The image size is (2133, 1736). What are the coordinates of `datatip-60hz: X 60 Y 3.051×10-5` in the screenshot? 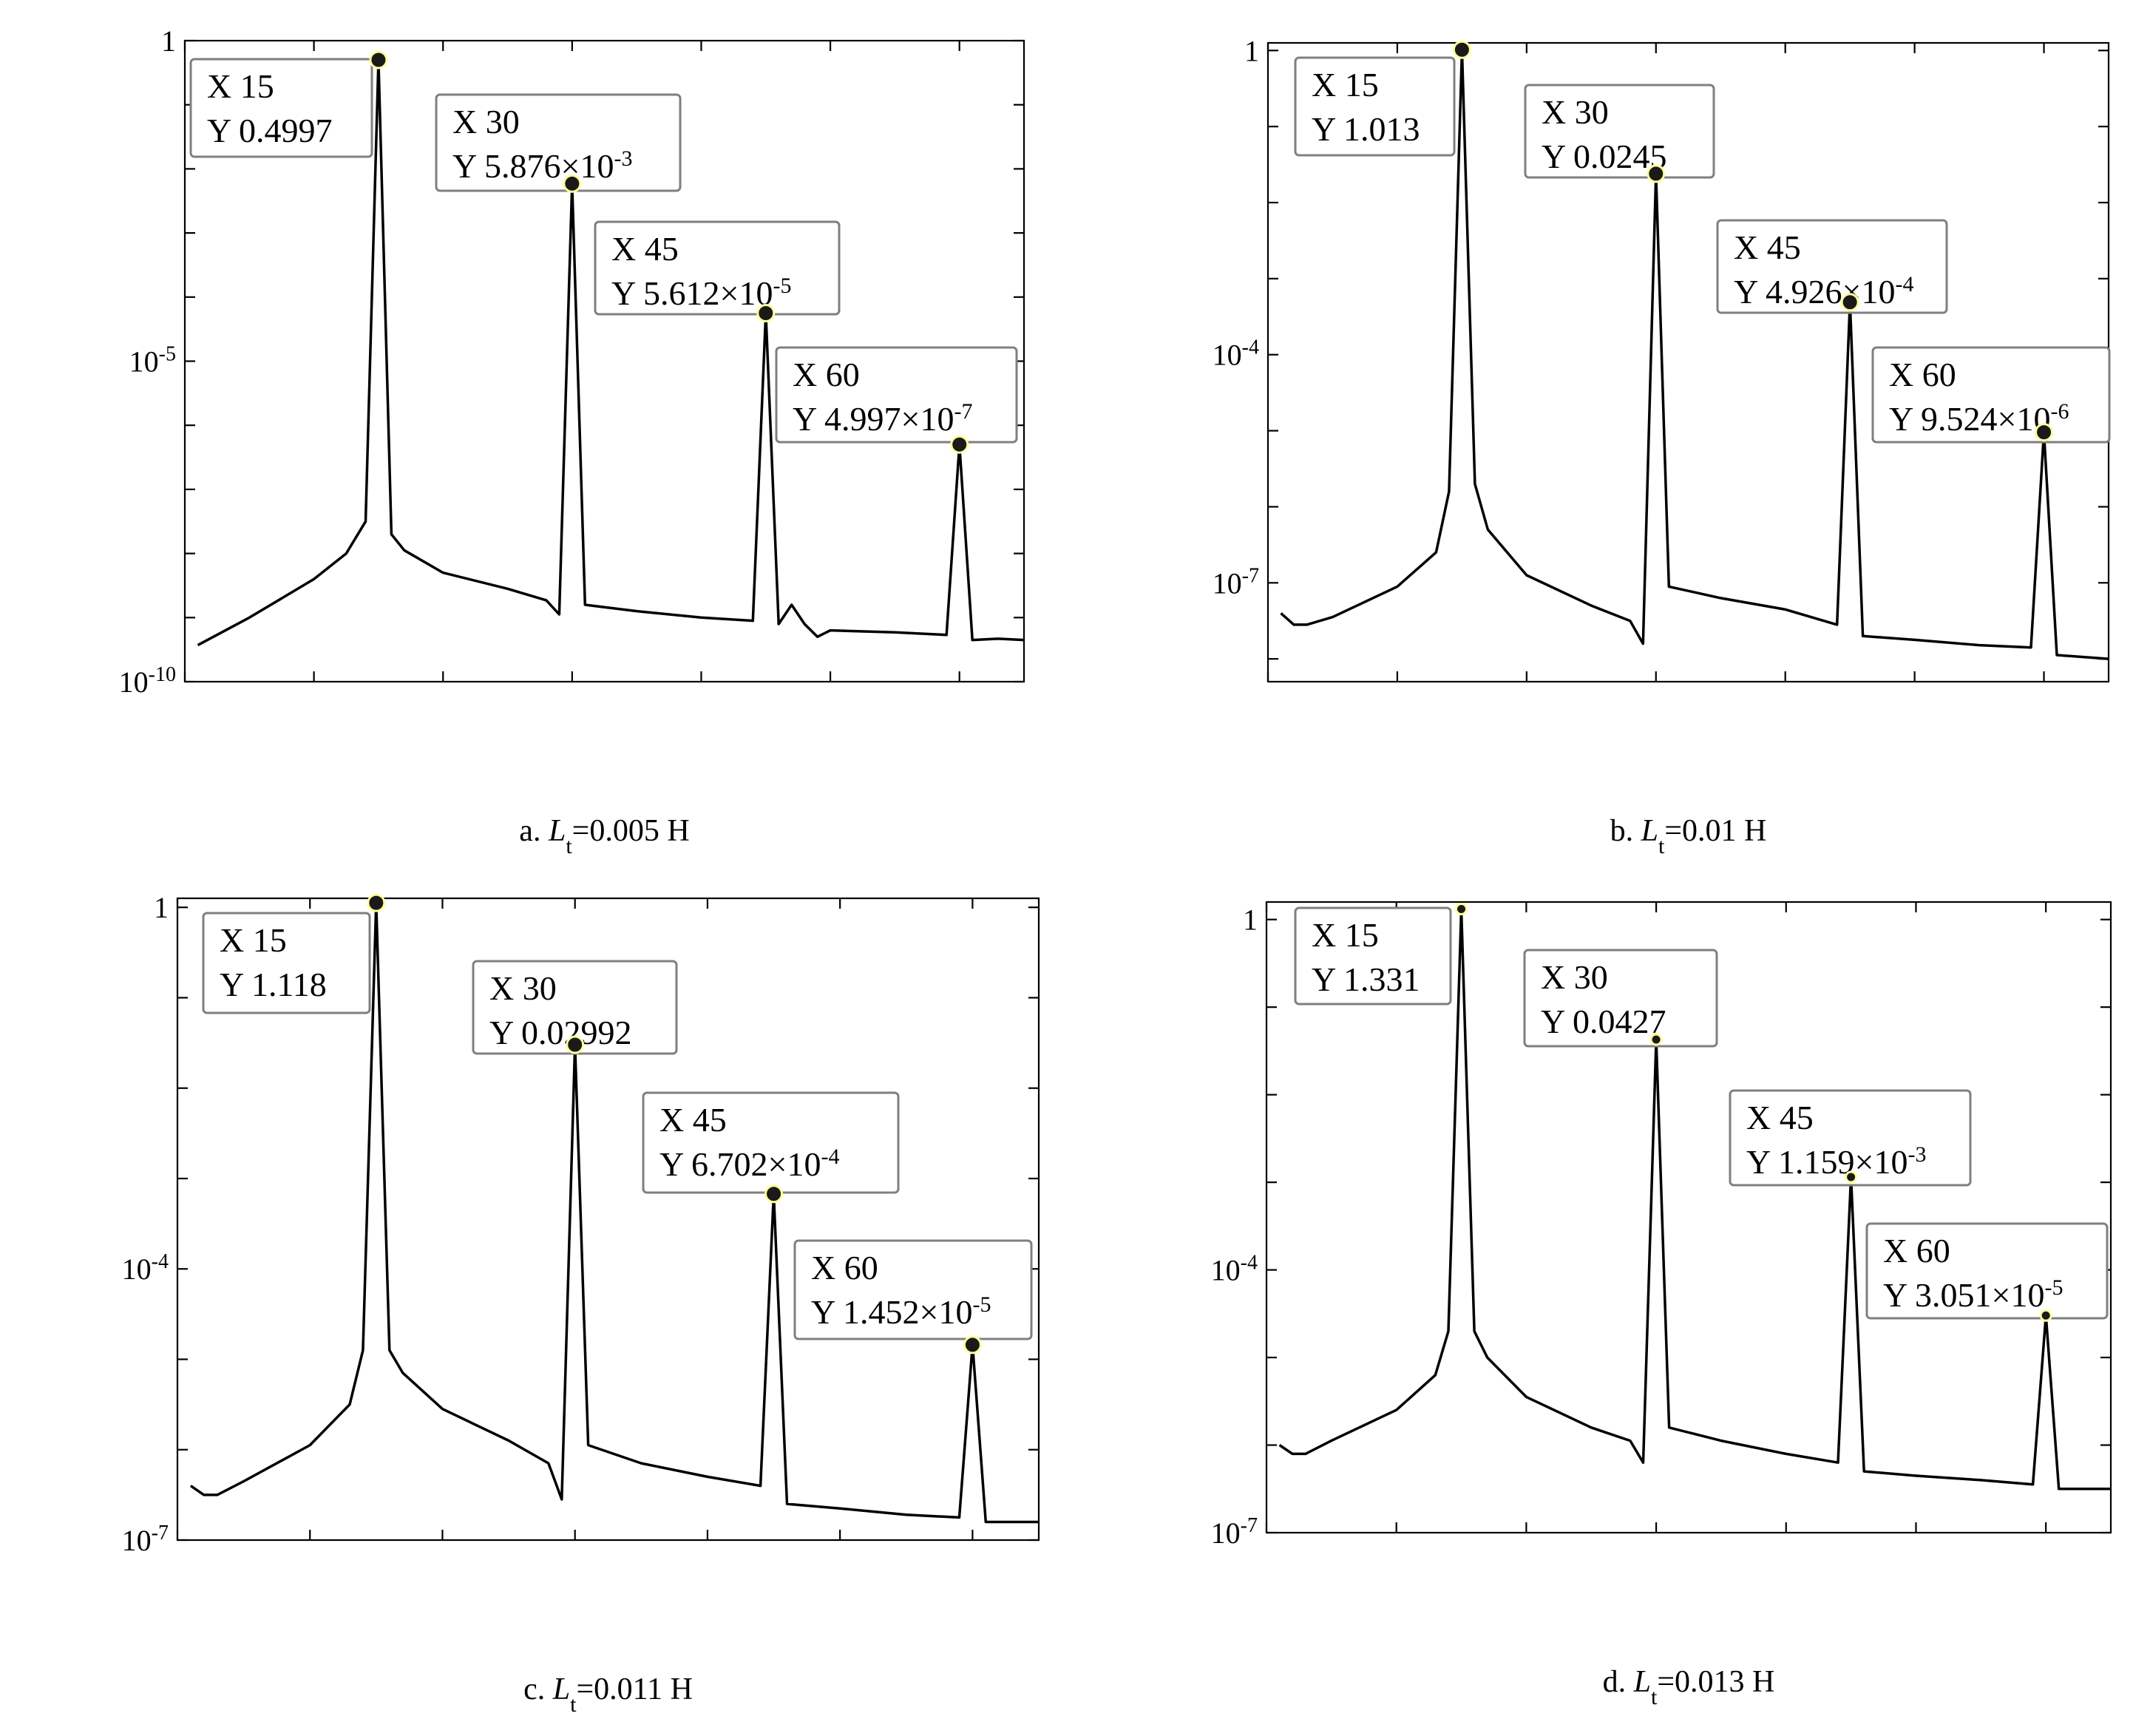 It's located at (1987, 1272).